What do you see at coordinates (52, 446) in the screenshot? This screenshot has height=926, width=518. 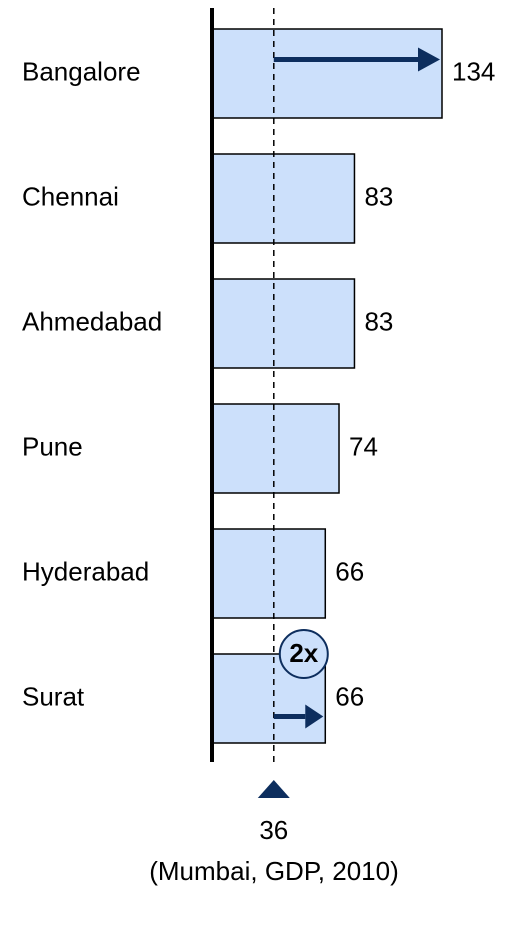 I see `category-label: Pune` at bounding box center [52, 446].